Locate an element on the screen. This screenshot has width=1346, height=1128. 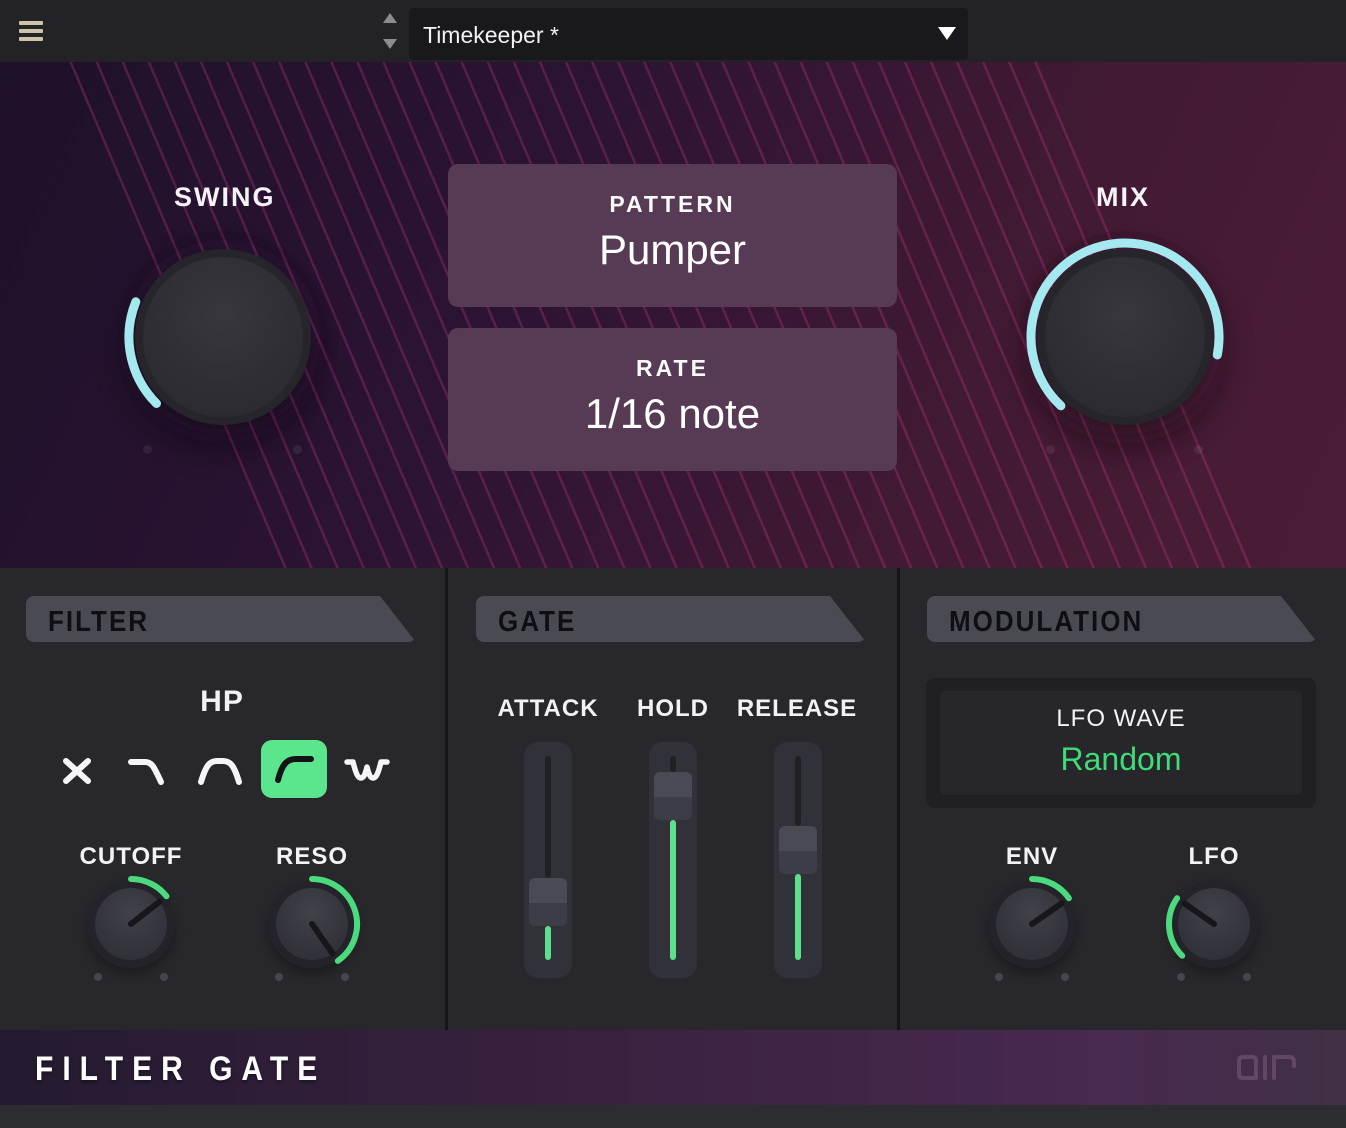
mix-max-dot is located at coordinates (1198, 449).